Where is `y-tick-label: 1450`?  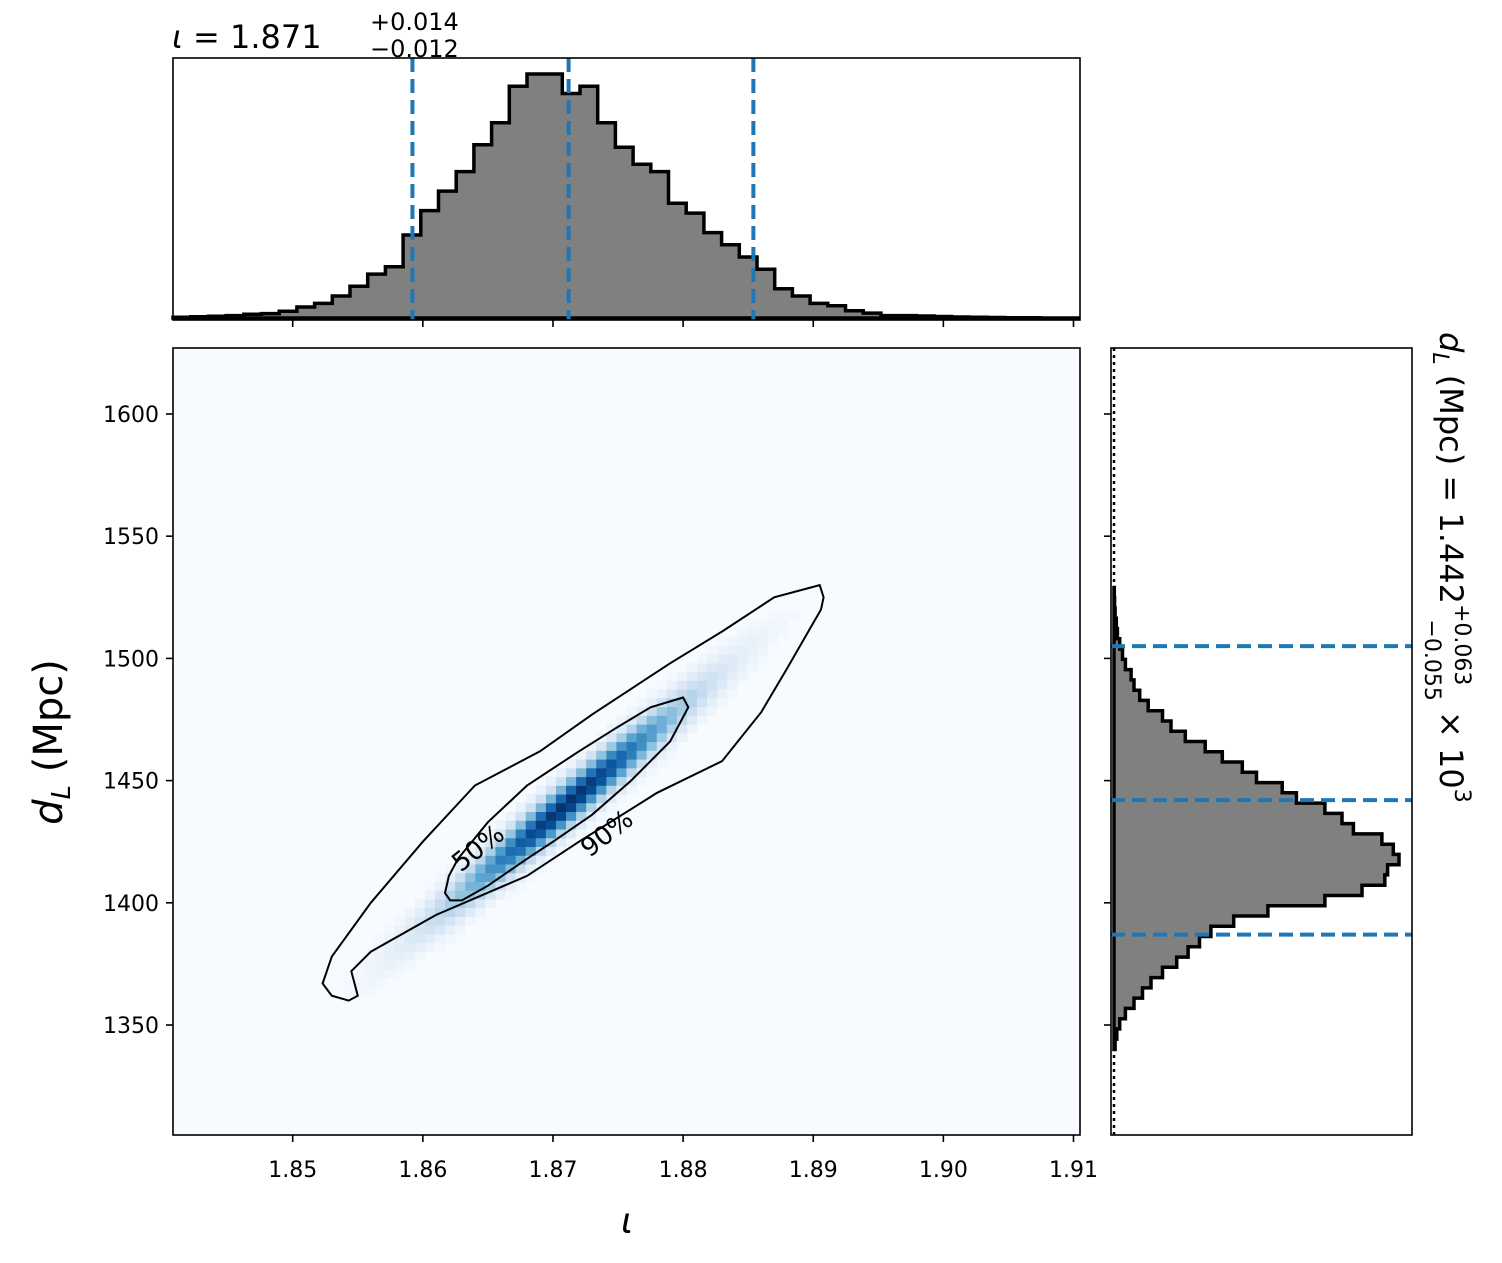
y-tick-label: 1450 is located at coordinates (131, 782).